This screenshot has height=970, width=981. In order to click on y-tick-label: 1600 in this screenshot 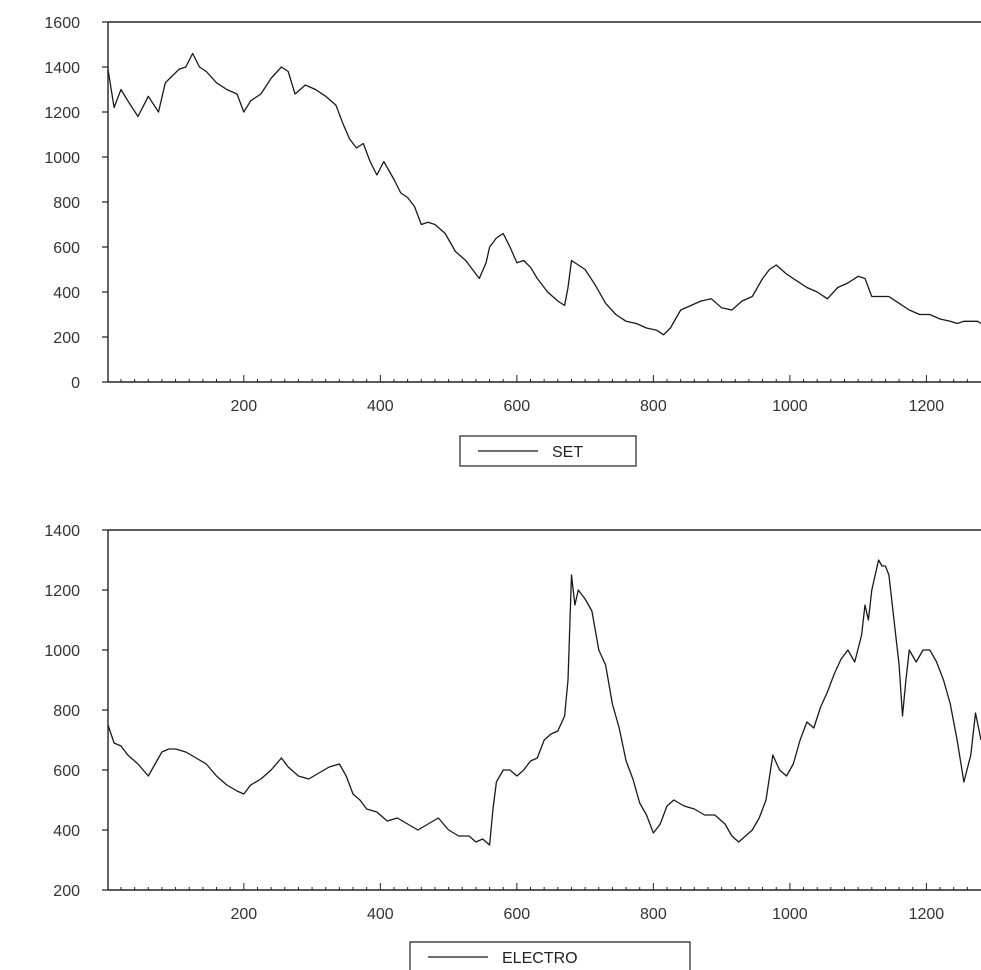, I will do `click(62, 23)`.